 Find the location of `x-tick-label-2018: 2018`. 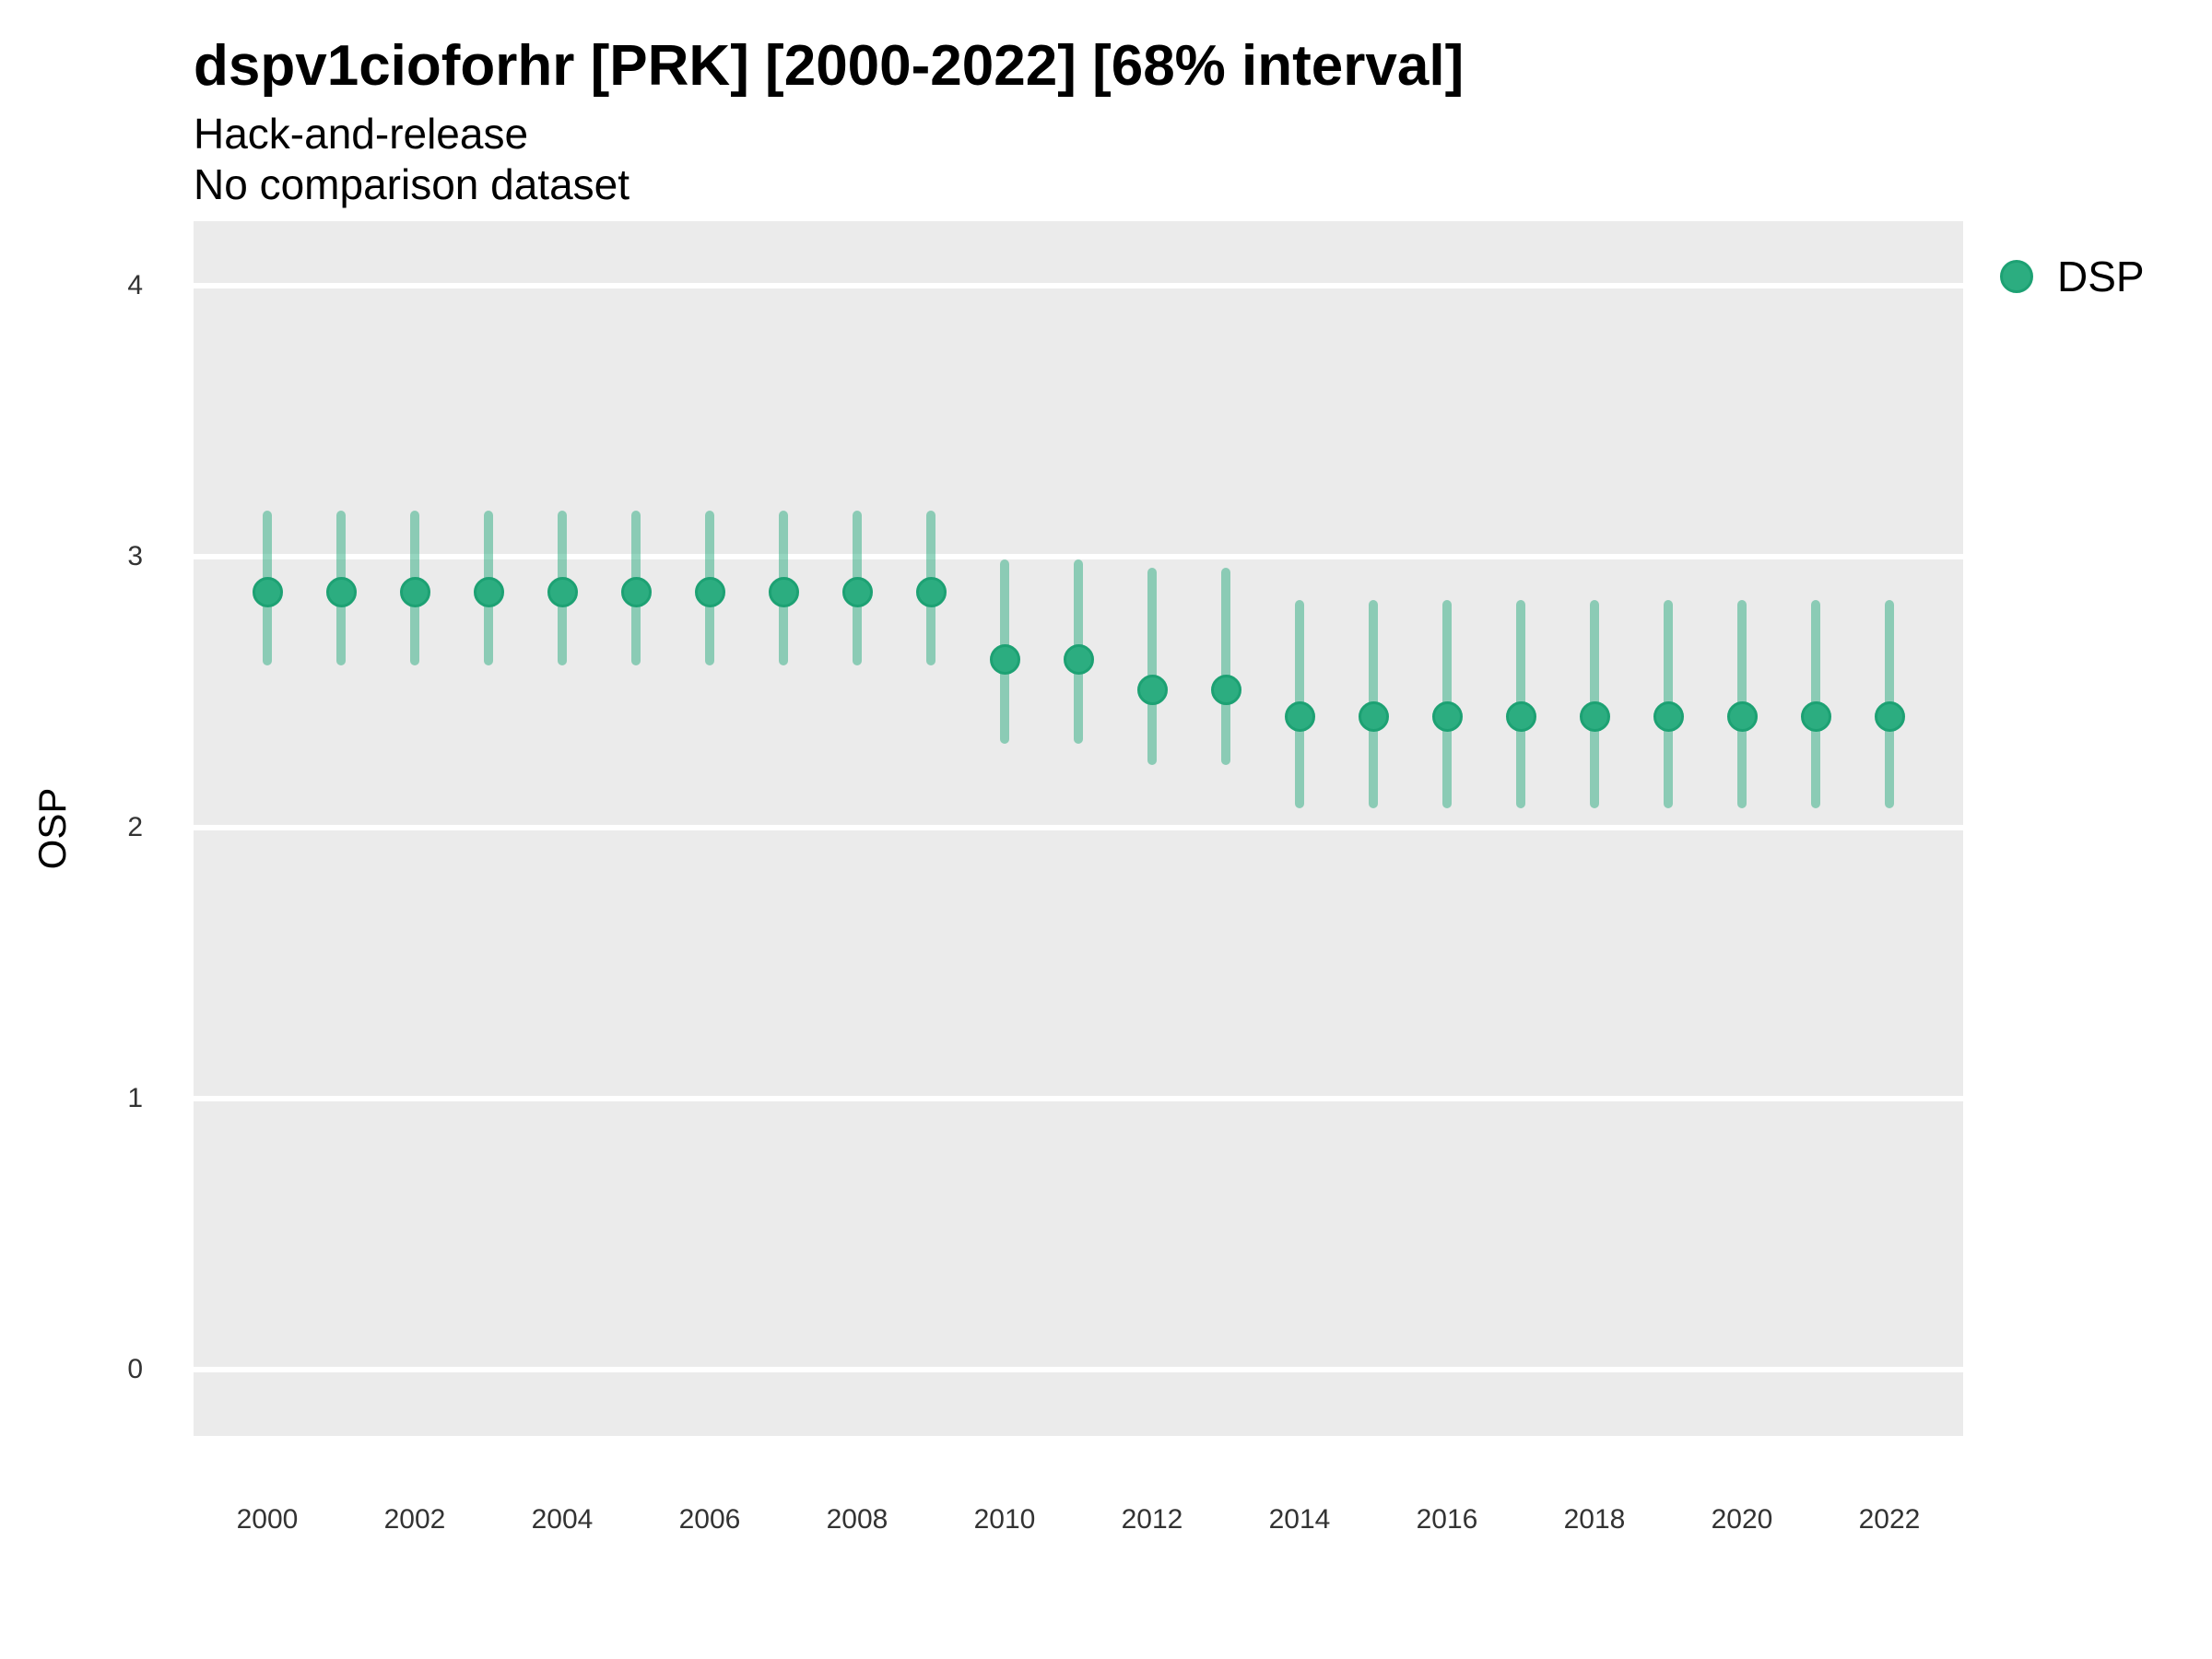

x-tick-label-2018: 2018 is located at coordinates (1594, 1519).